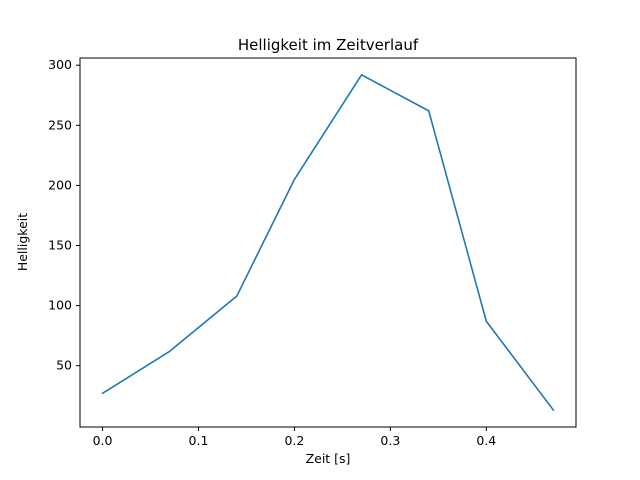  Describe the element at coordinates (486, 440) in the screenshot. I see `x-tick-label: 0.4` at that location.